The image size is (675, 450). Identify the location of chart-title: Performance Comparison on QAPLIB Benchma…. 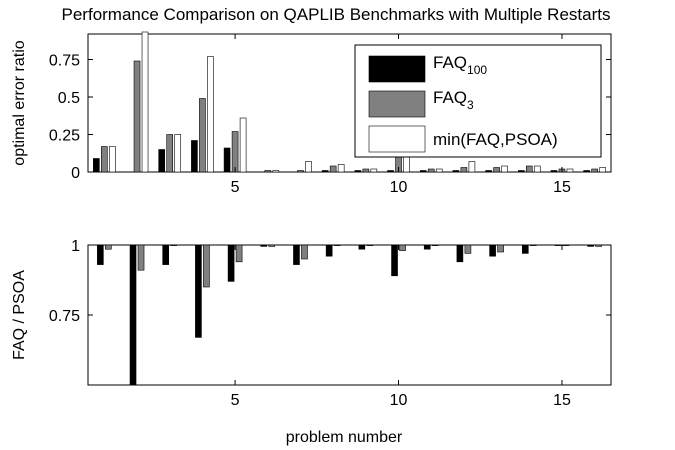
(336, 14).